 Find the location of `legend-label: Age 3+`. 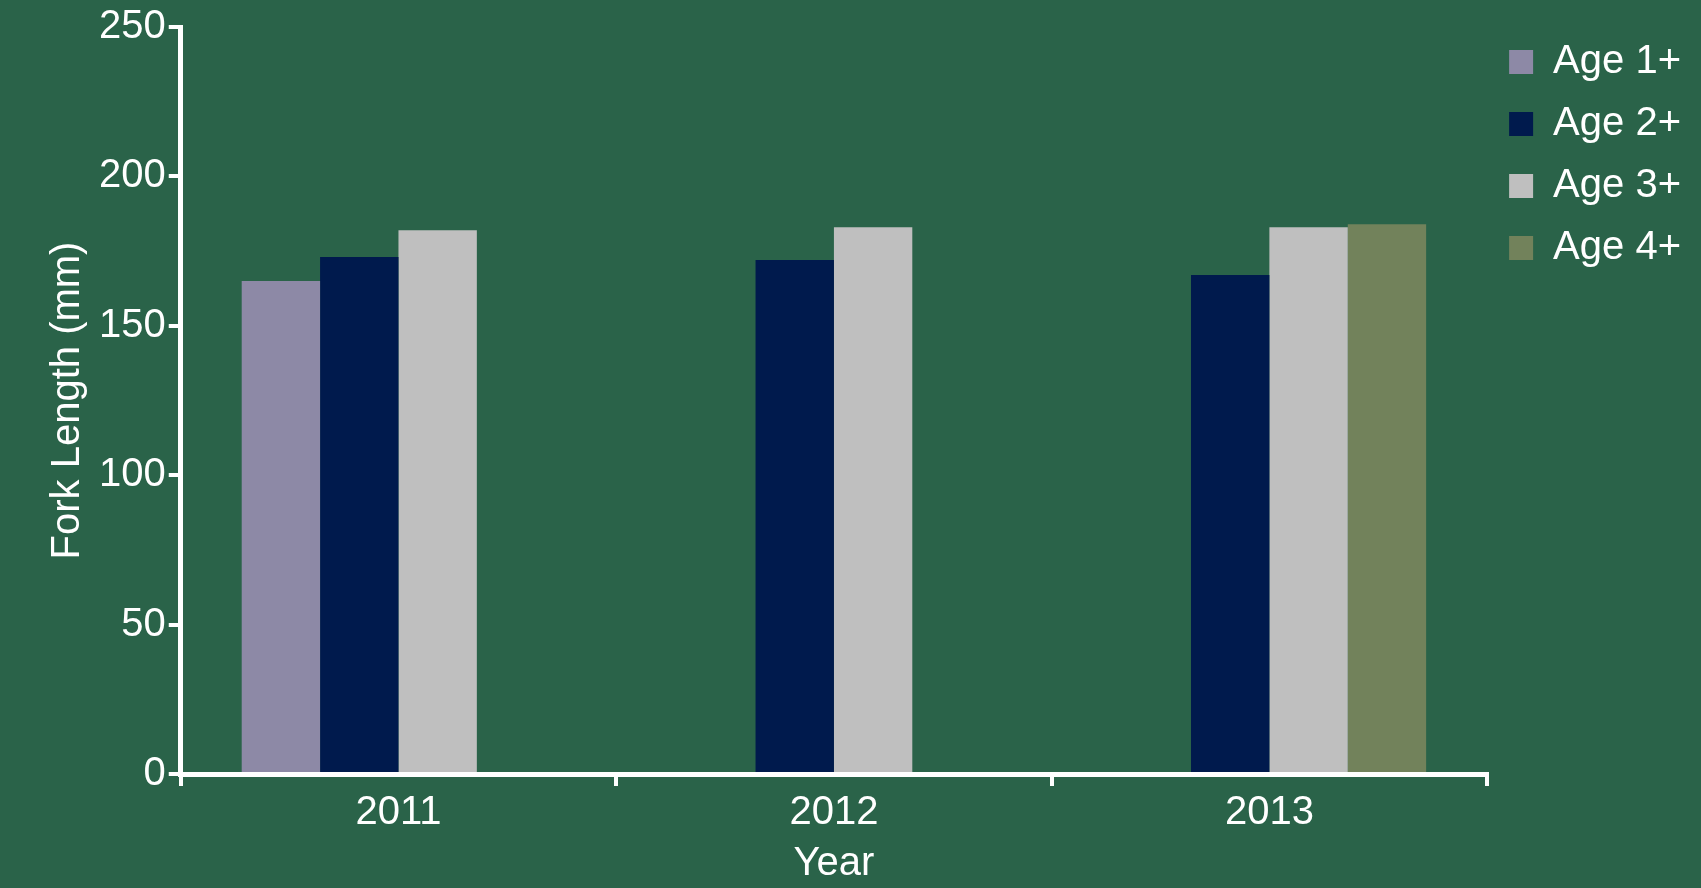

legend-label: Age 3+ is located at coordinates (1617, 183).